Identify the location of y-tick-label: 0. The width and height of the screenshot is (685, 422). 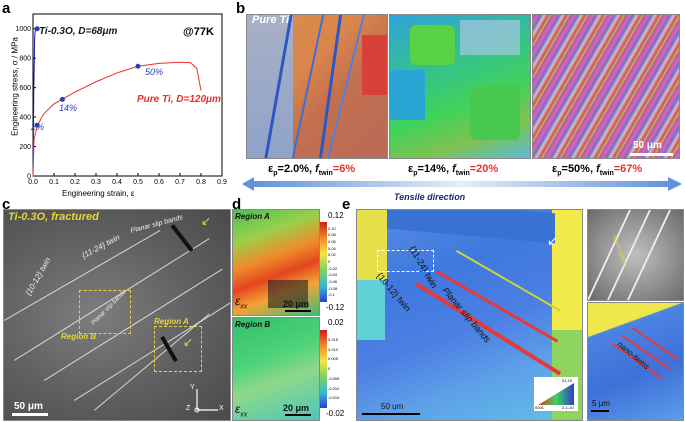
(29, 177).